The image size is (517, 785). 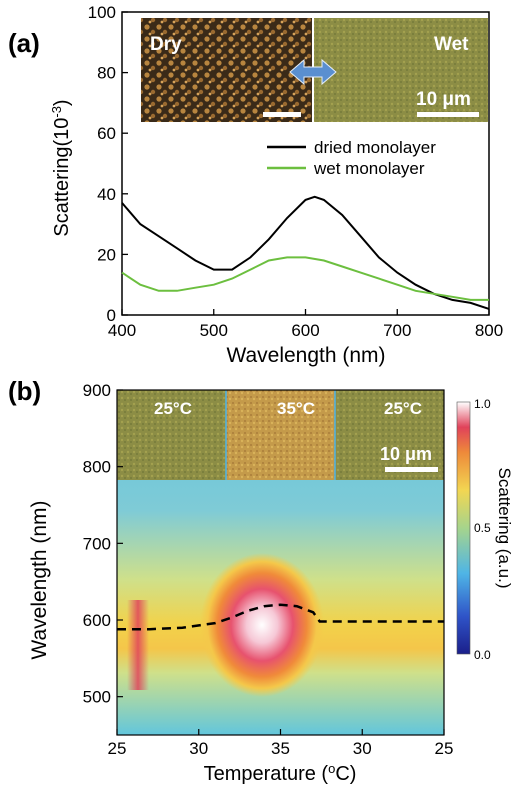 I want to click on inset-dry-image, so click(x=227, y=70).